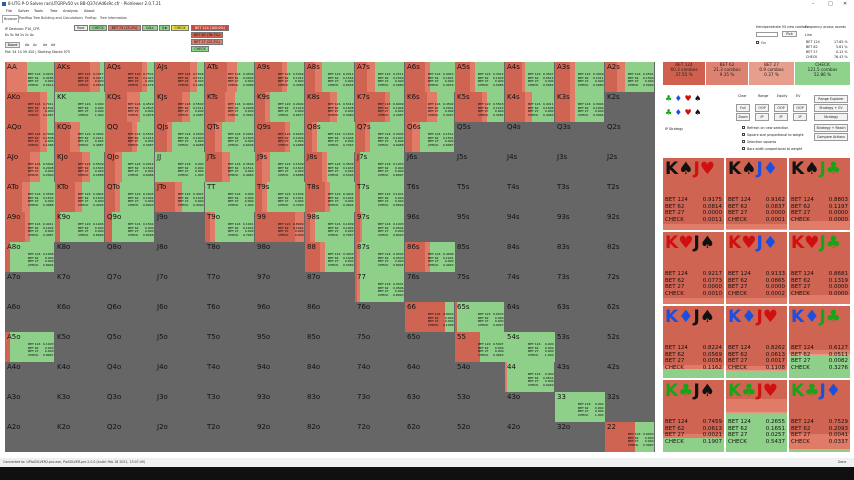  I want to click on tab-preflop: Preflop, so click(91, 18).